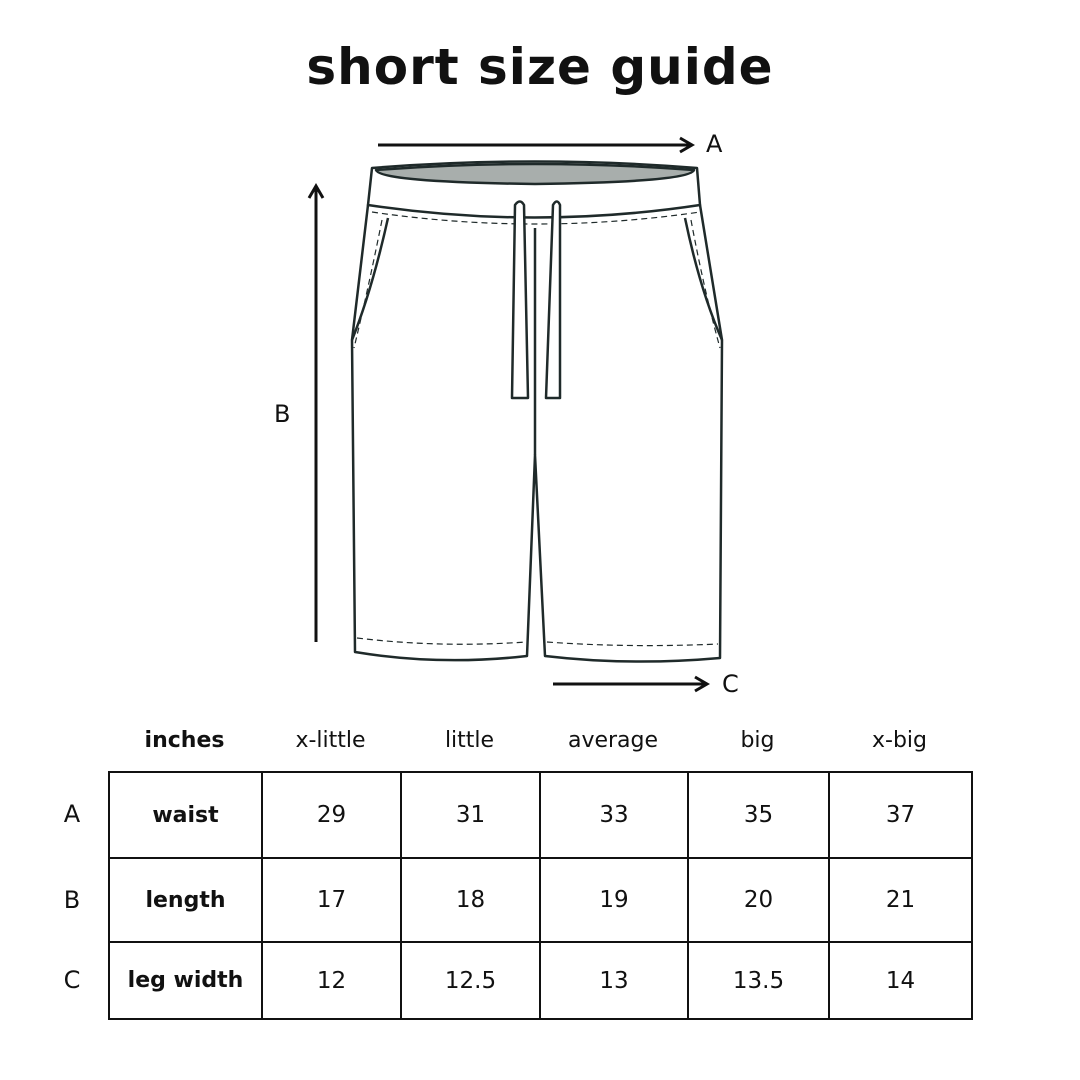  I want to click on cell: 12.5, so click(470, 980).